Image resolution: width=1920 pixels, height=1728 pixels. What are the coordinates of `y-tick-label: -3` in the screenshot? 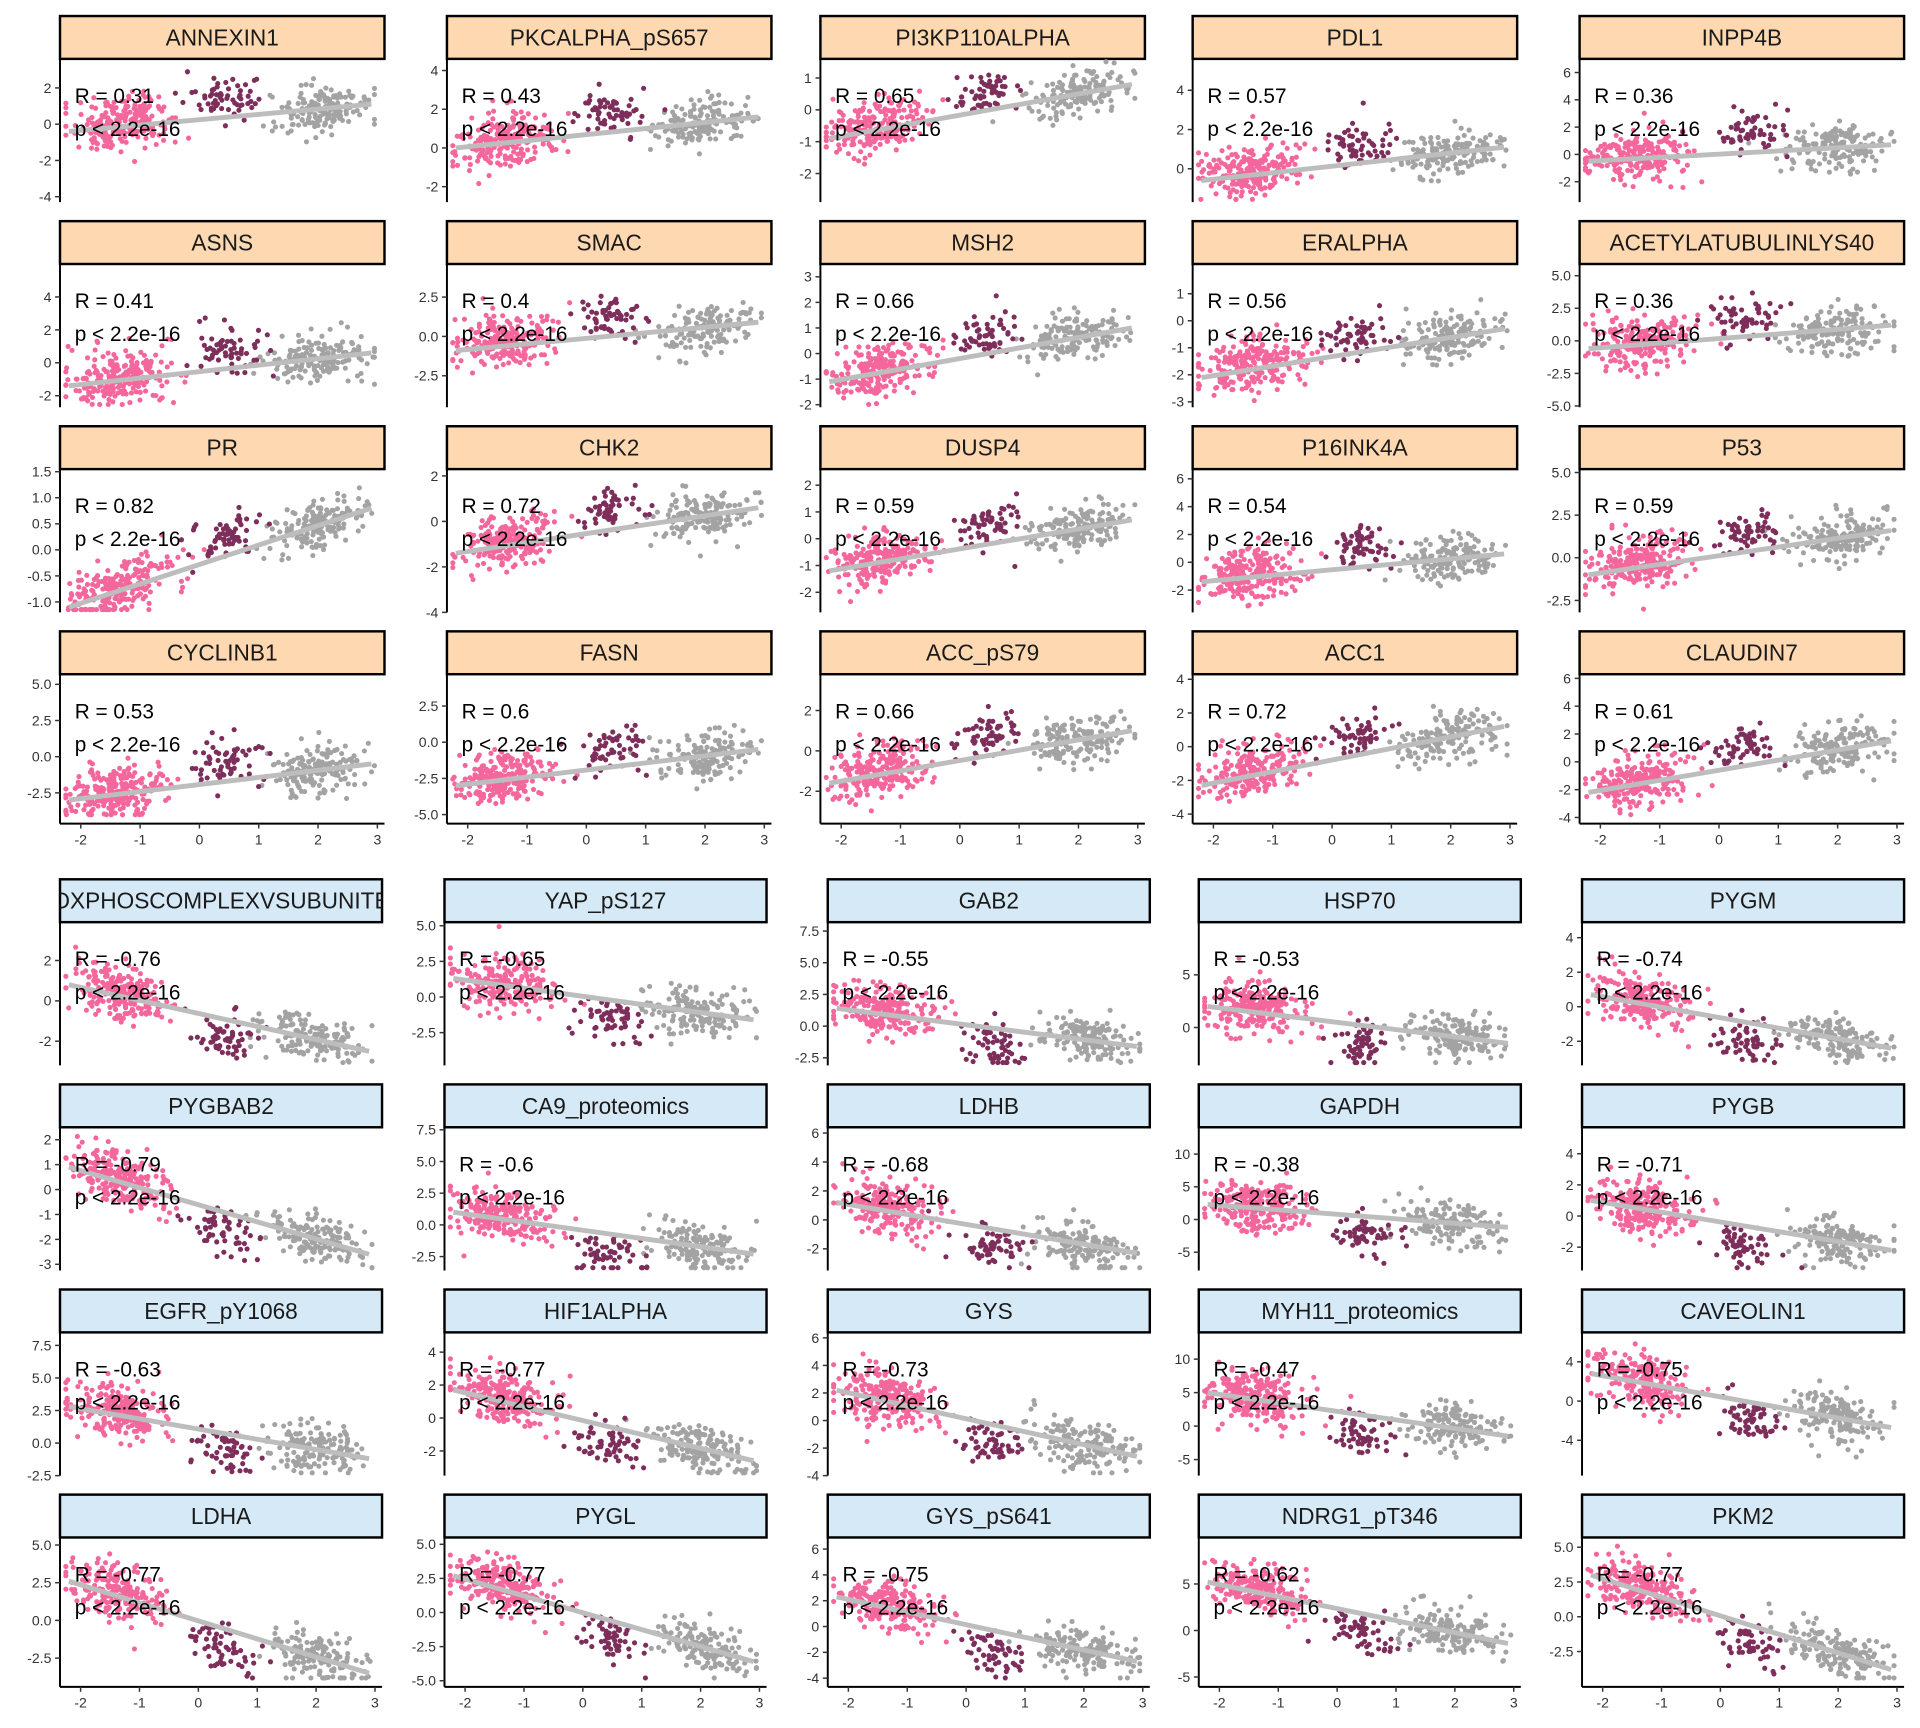 It's located at (1178, 402).